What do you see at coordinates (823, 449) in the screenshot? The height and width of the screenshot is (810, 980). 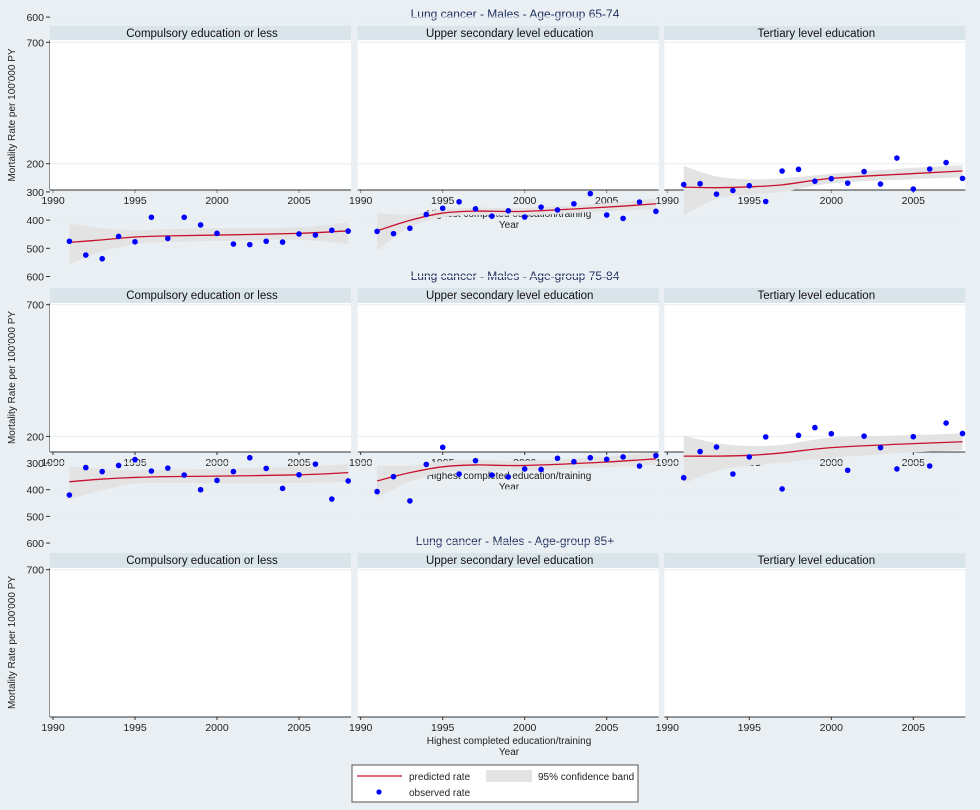 I see `predicted-line` at bounding box center [823, 449].